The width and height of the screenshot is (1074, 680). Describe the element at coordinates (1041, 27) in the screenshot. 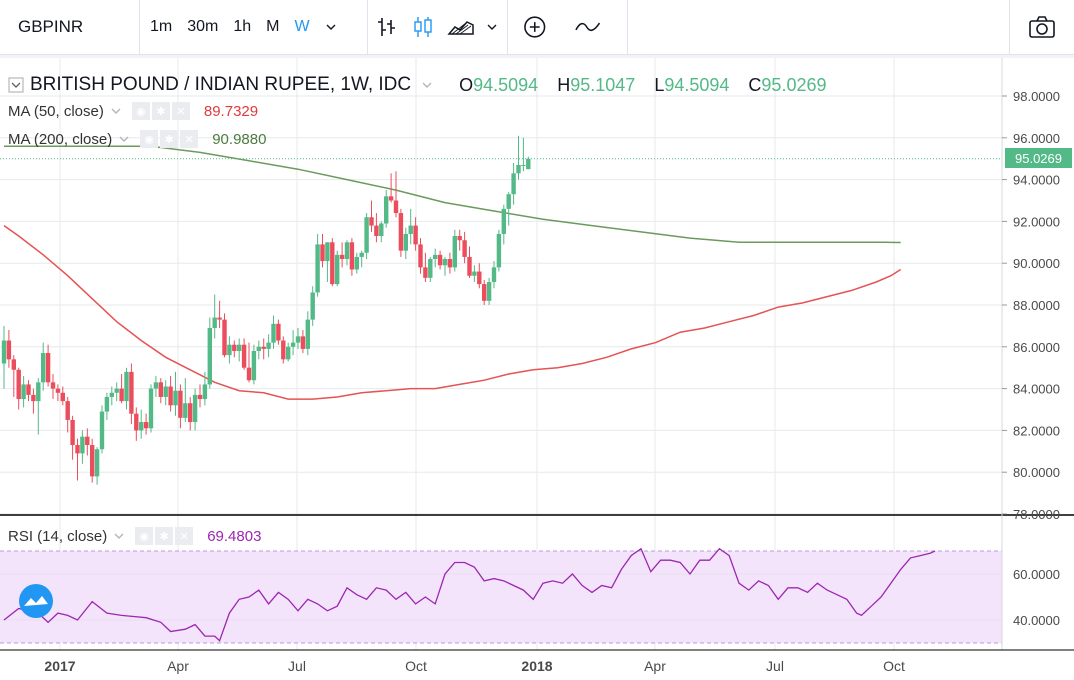

I see `snapshot-button` at that location.